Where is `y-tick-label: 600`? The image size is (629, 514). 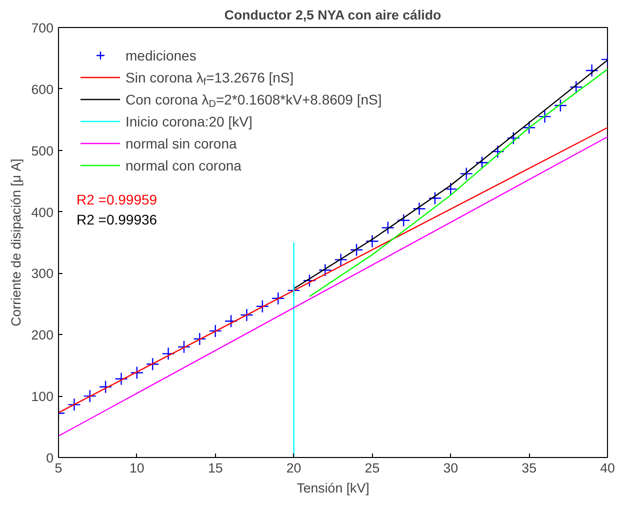 y-tick-label: 600 is located at coordinates (42, 89).